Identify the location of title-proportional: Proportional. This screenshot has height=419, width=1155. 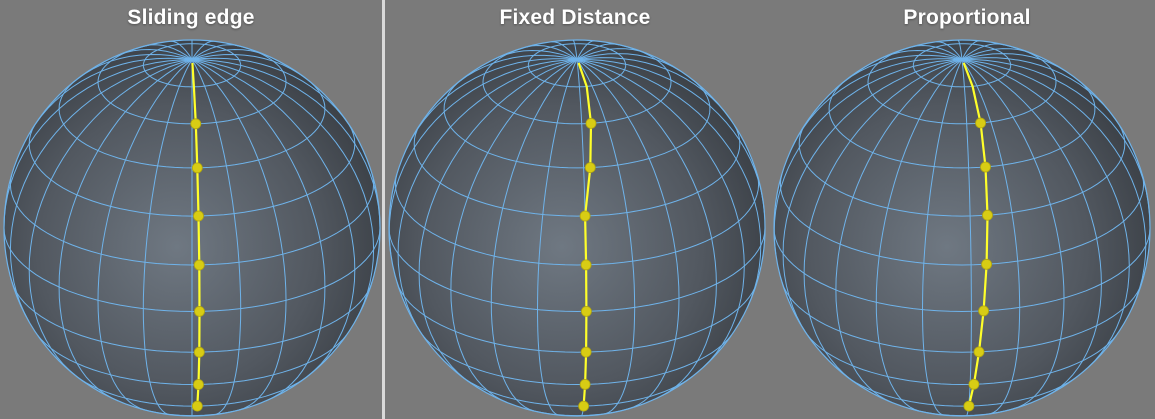
(967, 17).